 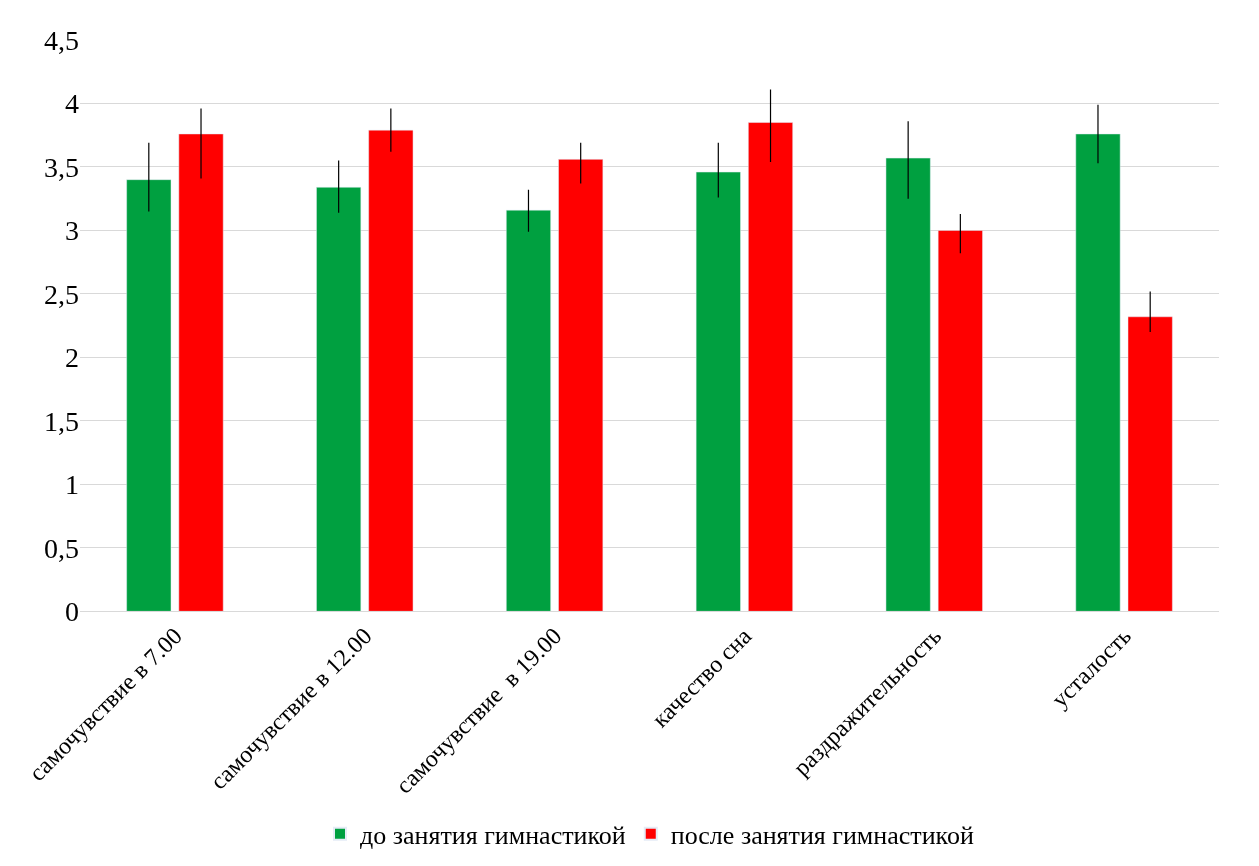 What do you see at coordinates (72, 231) in the screenshot?
I see `y-tick-label: 3` at bounding box center [72, 231].